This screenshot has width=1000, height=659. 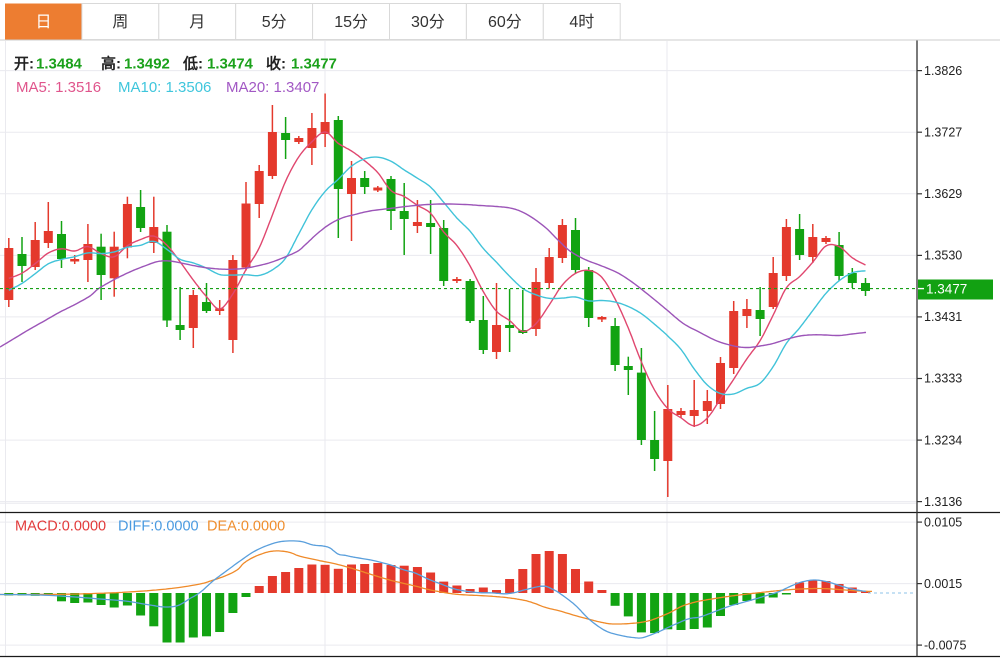 What do you see at coordinates (197, 22) in the screenshot?
I see `svg-text: 月` at bounding box center [197, 22].